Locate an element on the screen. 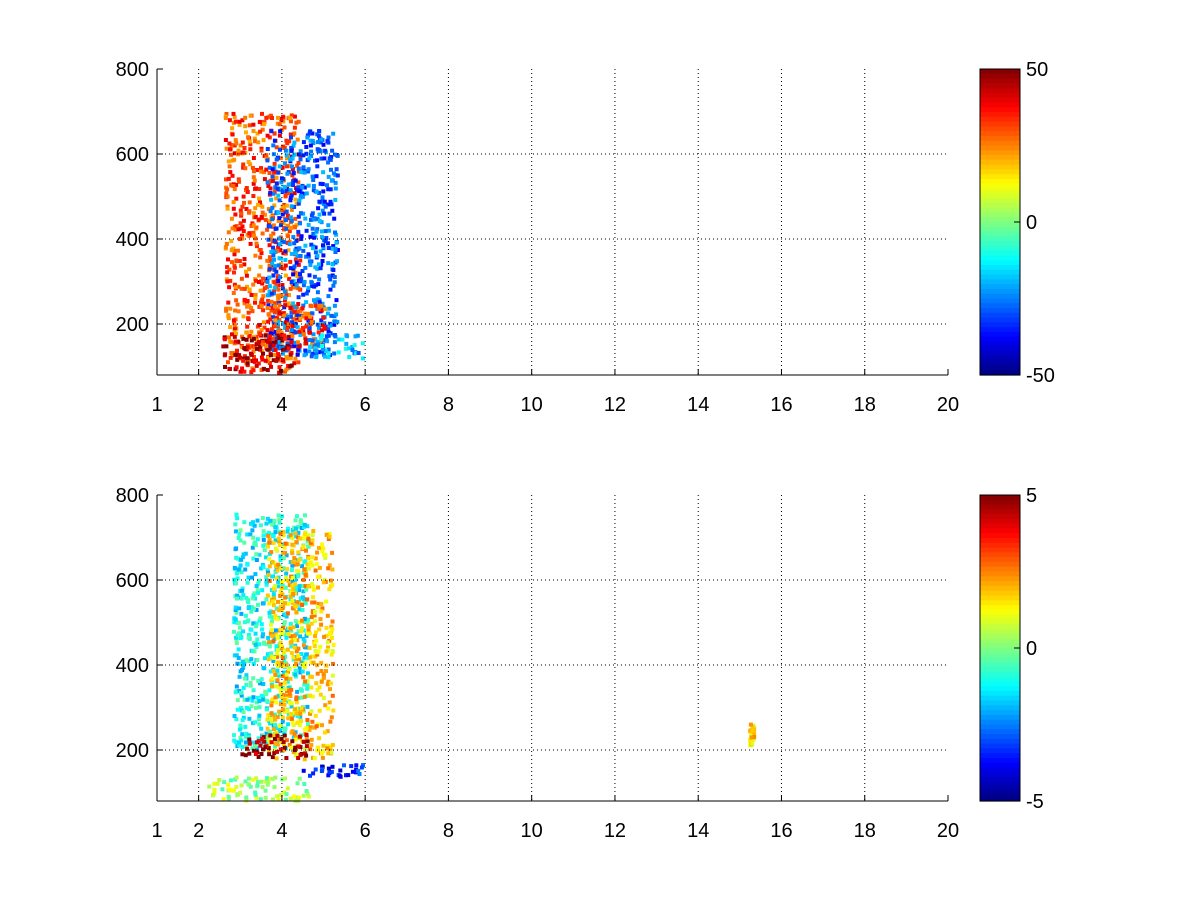  x-tick-label: 20 is located at coordinates (948, 405).